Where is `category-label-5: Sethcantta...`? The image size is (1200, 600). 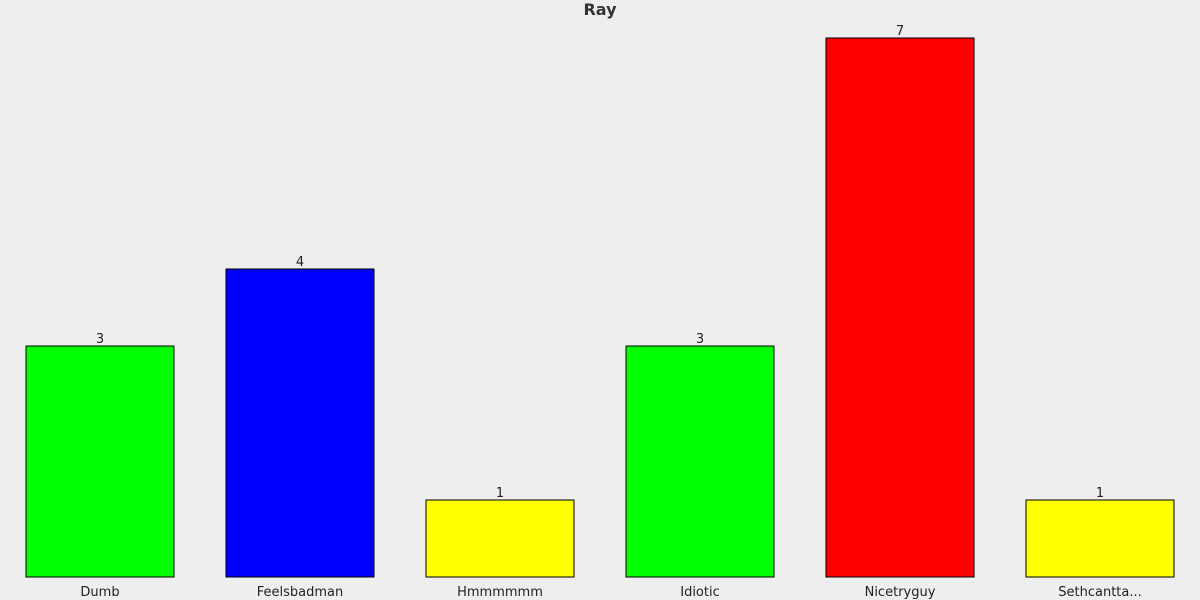
category-label-5: Sethcantta... is located at coordinates (1100, 592).